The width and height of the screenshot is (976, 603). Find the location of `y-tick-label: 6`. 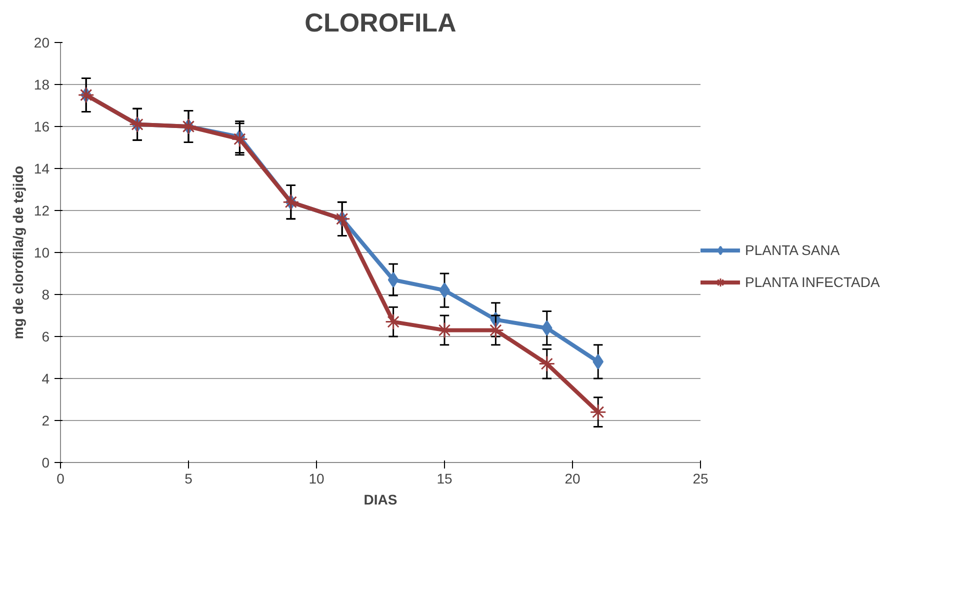

y-tick-label: 6 is located at coordinates (46, 336).